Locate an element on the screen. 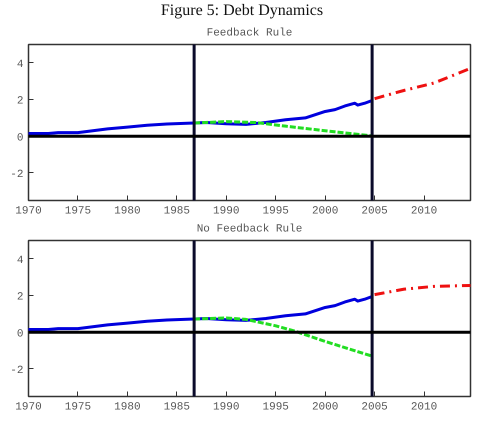 The height and width of the screenshot is (431, 484). chart-title: Figure 5: Debt Dynamics is located at coordinates (242, 11).